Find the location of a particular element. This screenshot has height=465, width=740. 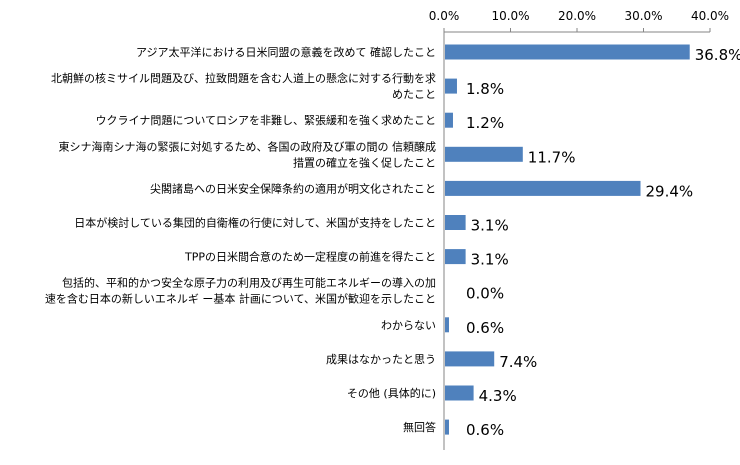

category-label: めたこと is located at coordinates (414, 94).